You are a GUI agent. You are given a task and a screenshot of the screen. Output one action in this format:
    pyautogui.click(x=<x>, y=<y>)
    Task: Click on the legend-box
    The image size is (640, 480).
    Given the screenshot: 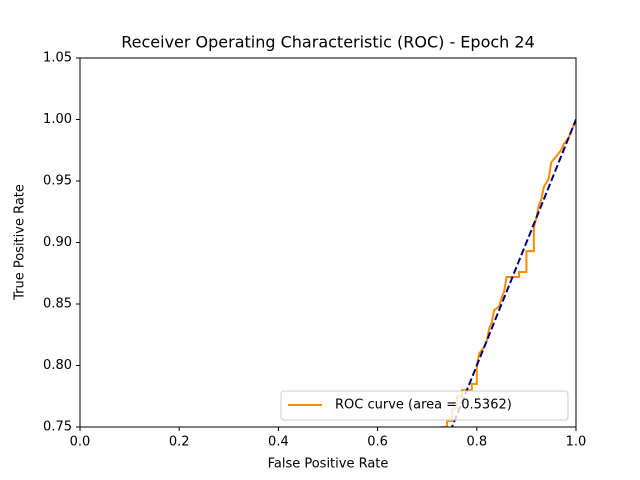 What is the action you would take?
    pyautogui.click(x=424, y=405)
    